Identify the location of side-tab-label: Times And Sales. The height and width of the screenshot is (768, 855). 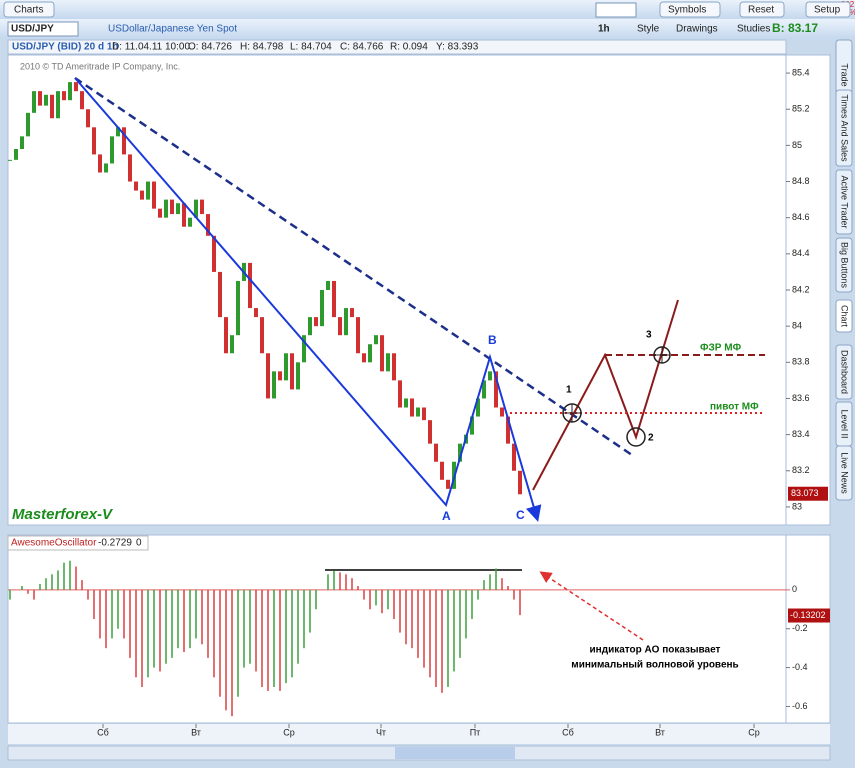
(845, 128).